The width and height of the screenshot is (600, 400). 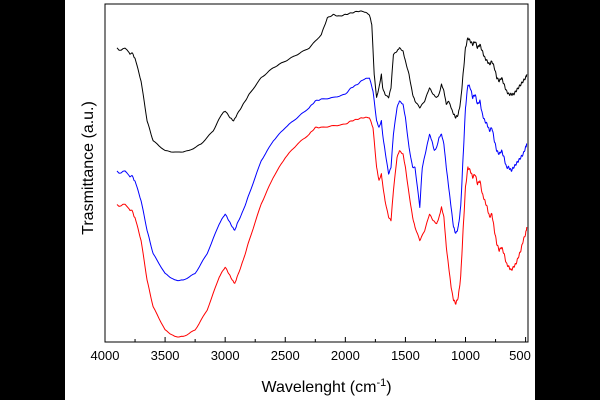 I want to click on x-tick-label: 500, so click(x=520, y=355).